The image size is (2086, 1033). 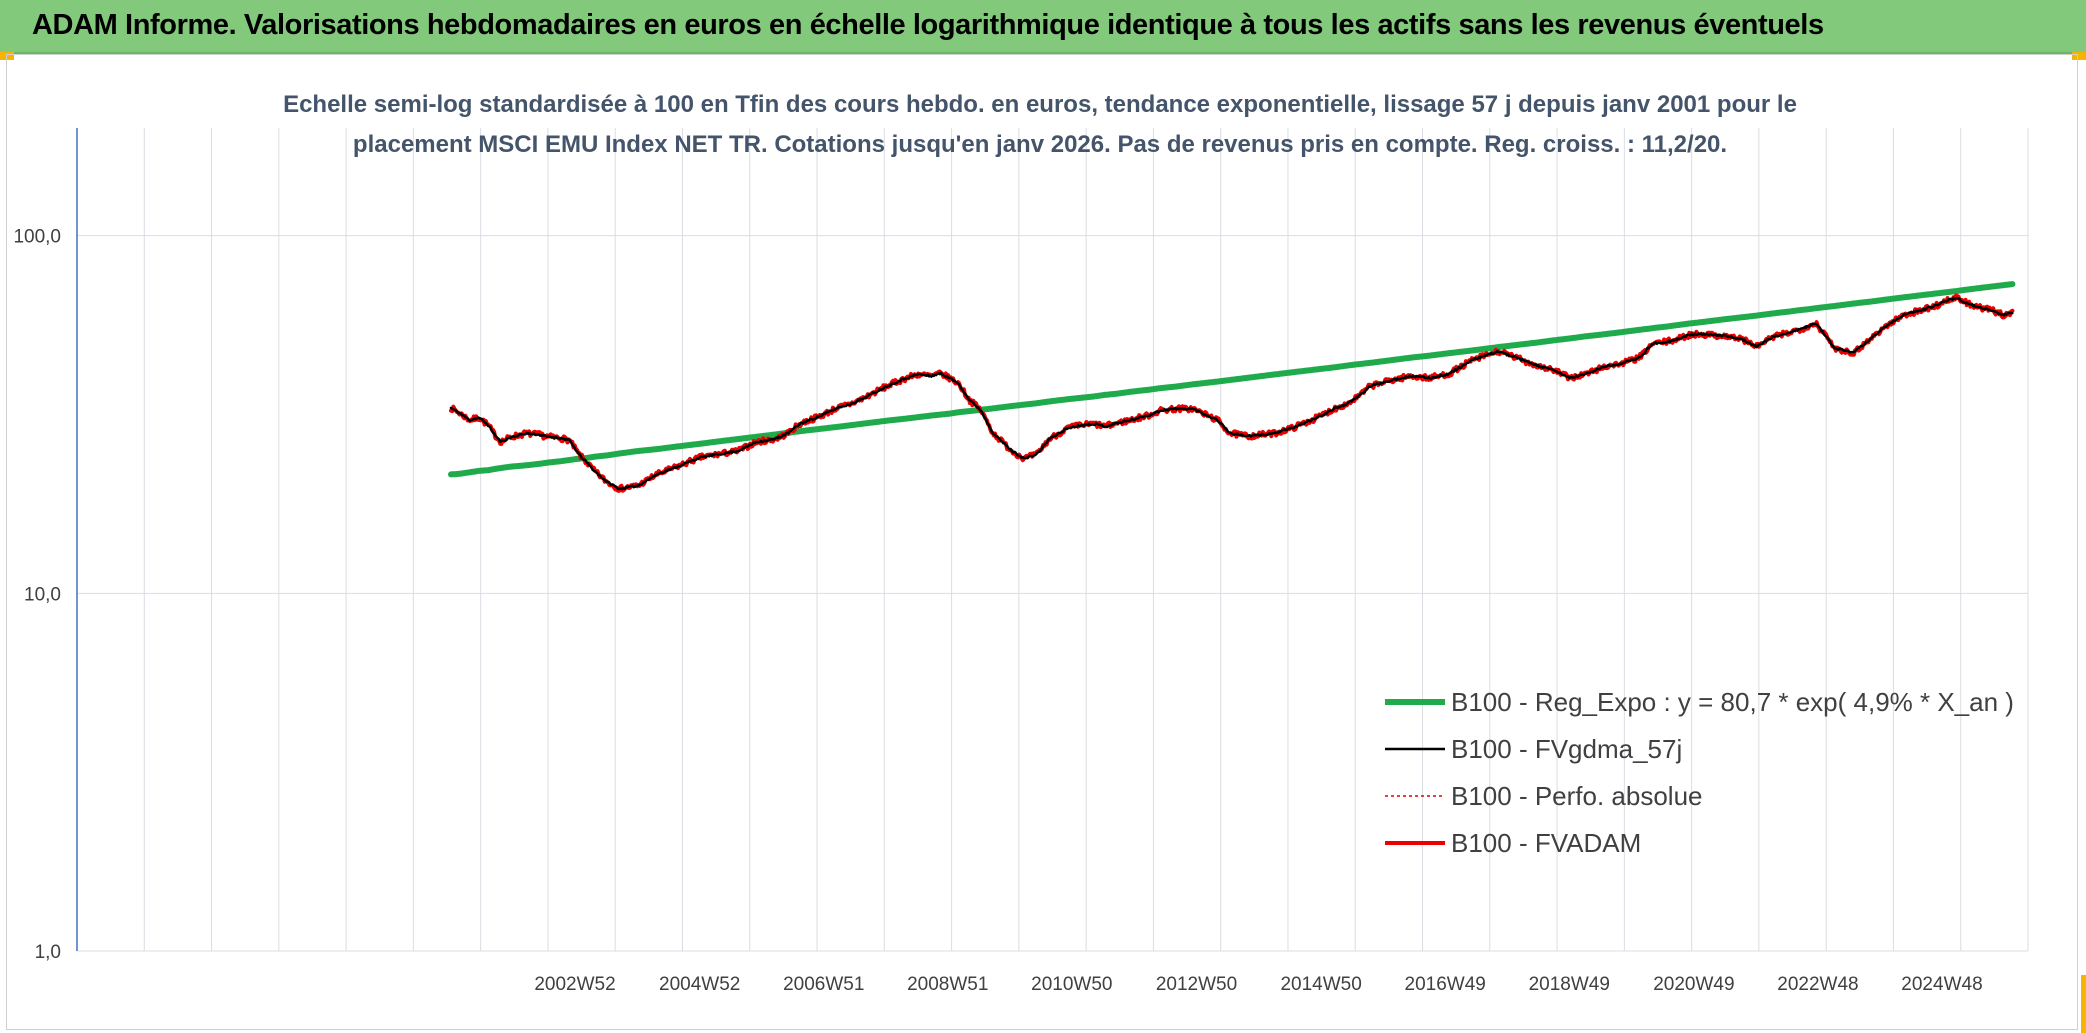 What do you see at coordinates (48, 952) in the screenshot?
I see `y-tick-label: 1,0` at bounding box center [48, 952].